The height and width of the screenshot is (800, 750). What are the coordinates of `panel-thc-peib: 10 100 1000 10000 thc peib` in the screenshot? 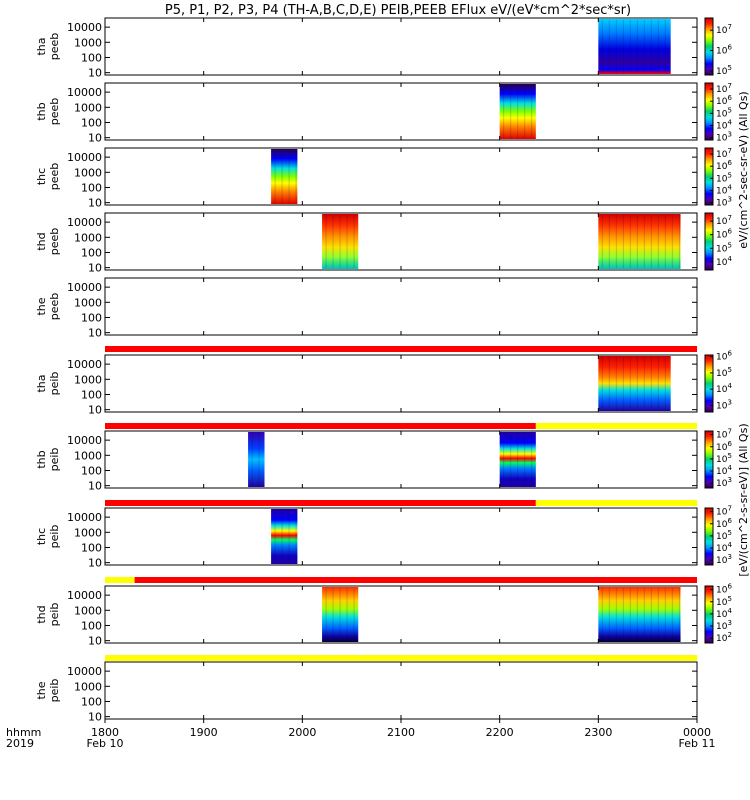 It's located at (366, 538).